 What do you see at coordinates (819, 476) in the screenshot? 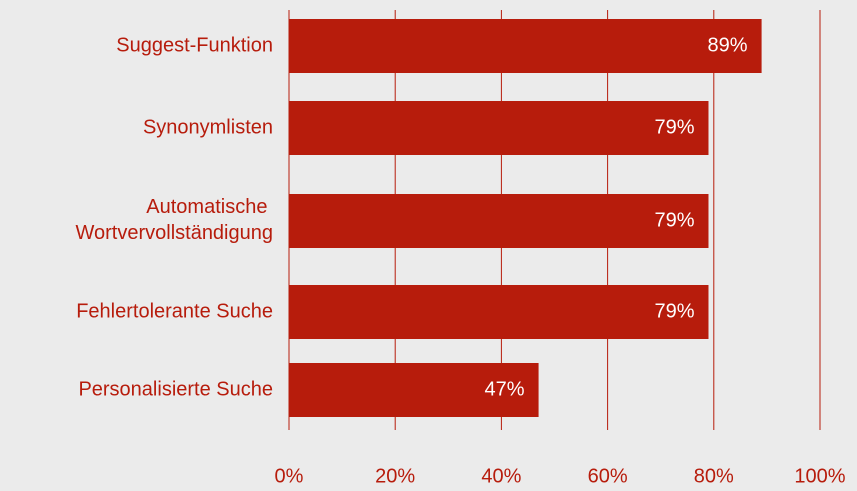
I see `x-tick-label: 100%` at bounding box center [819, 476].